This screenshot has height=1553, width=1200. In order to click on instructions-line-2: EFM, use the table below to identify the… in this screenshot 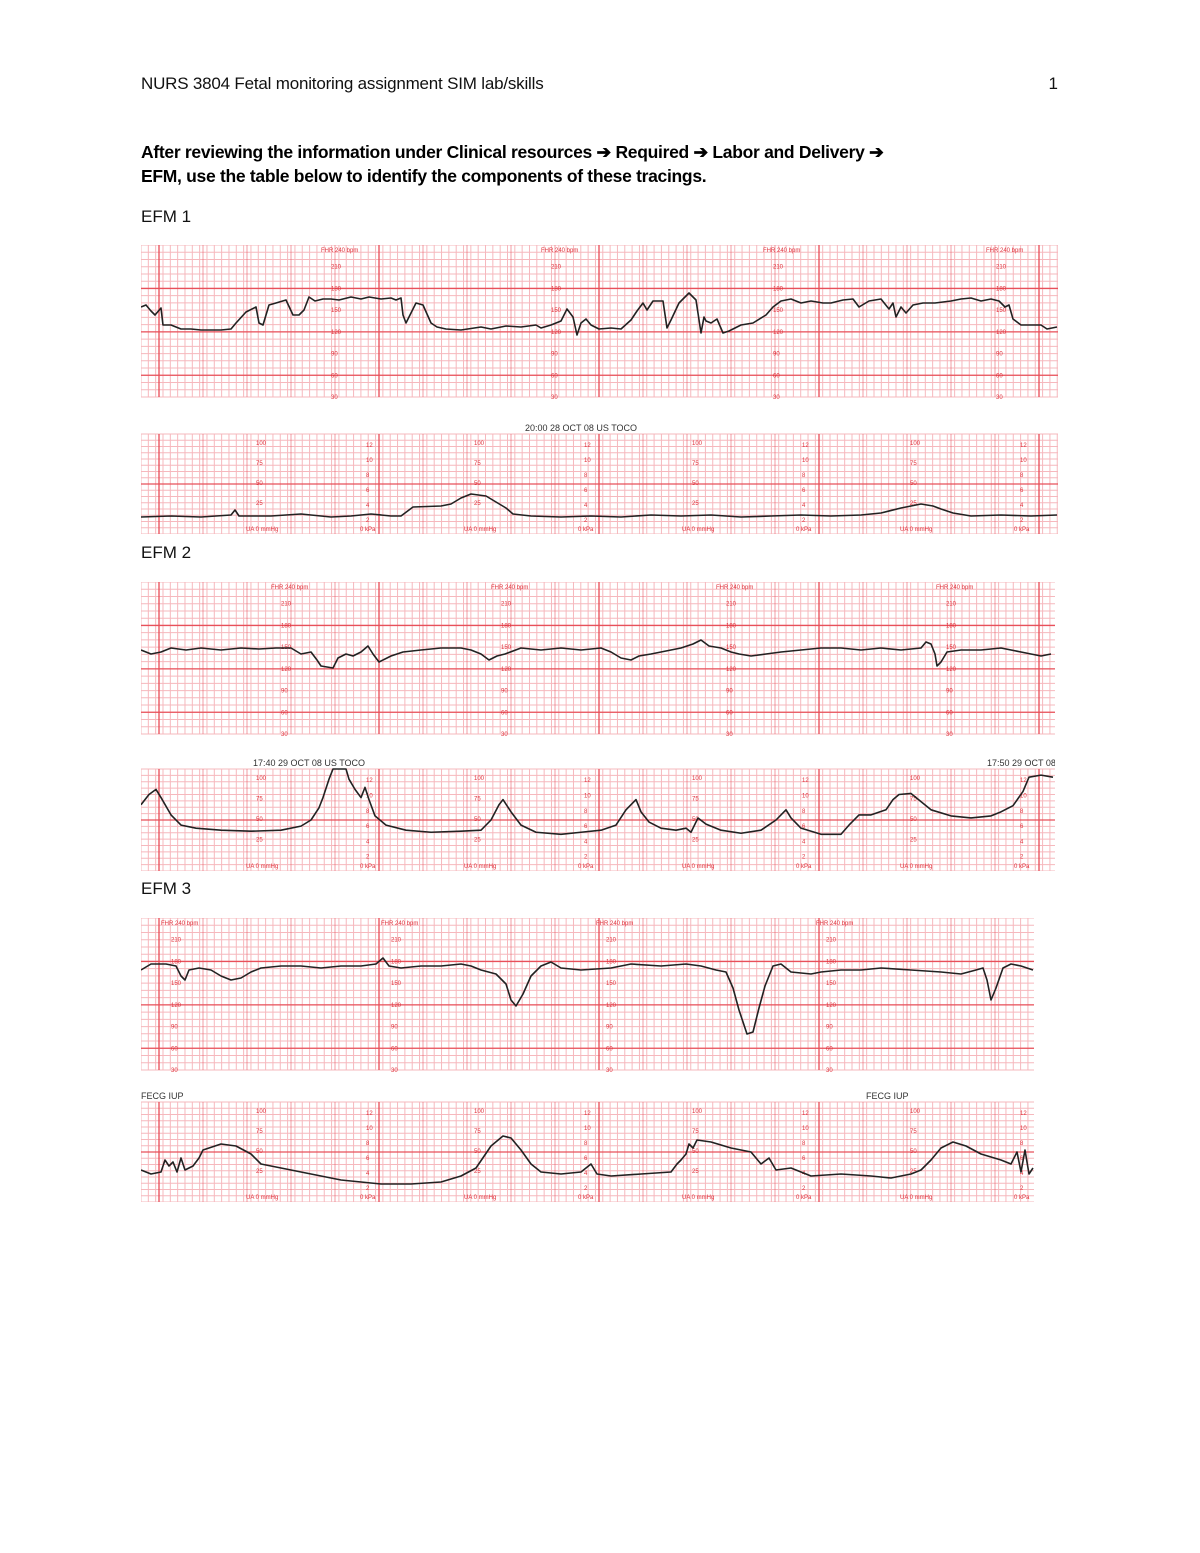, I will do `click(424, 176)`.